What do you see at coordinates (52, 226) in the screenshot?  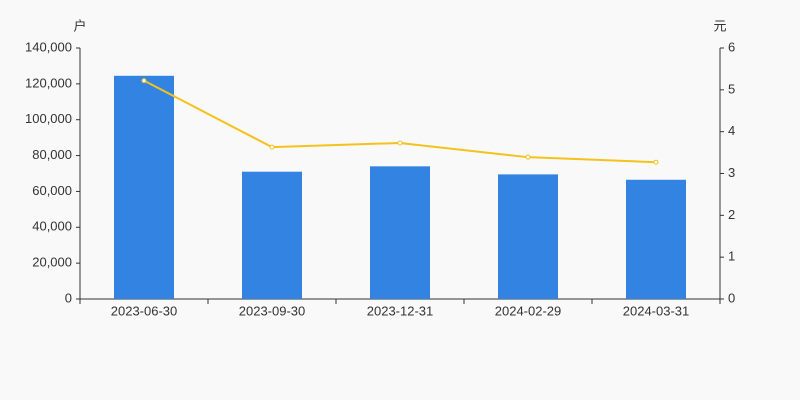 I see `y-tick-label: 40,000` at bounding box center [52, 226].